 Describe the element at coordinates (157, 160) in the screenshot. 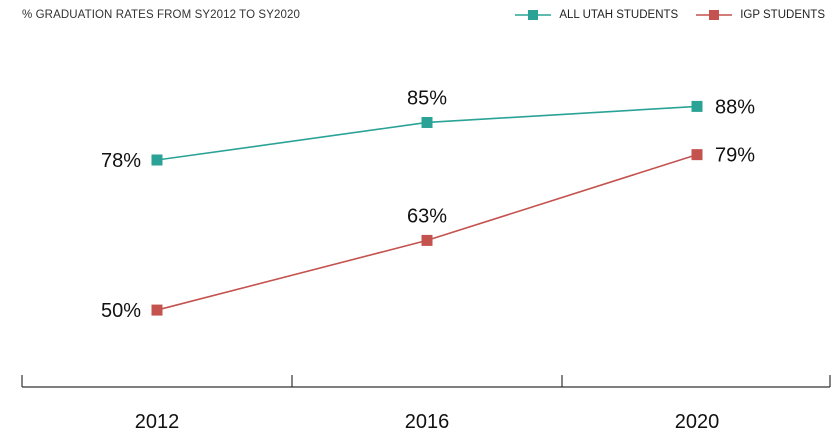

I see `data-point-all-utah-students-2012` at that location.